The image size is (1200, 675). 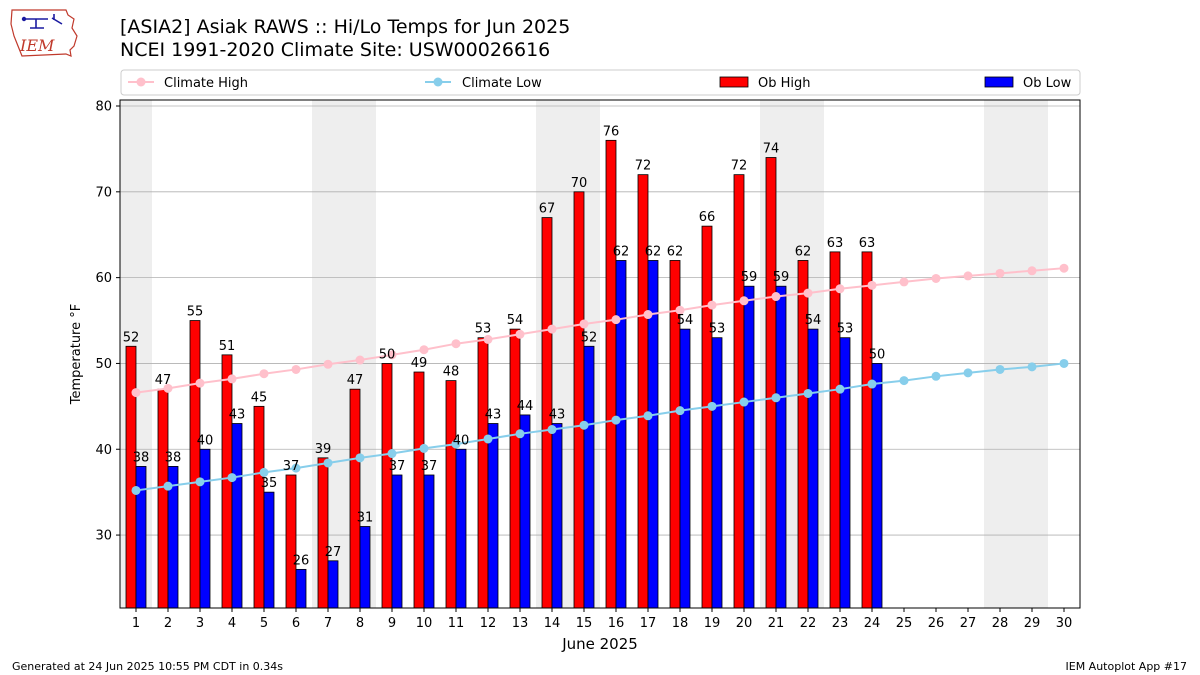 I want to click on ob-low-label-10: 37, so click(x=429, y=466).